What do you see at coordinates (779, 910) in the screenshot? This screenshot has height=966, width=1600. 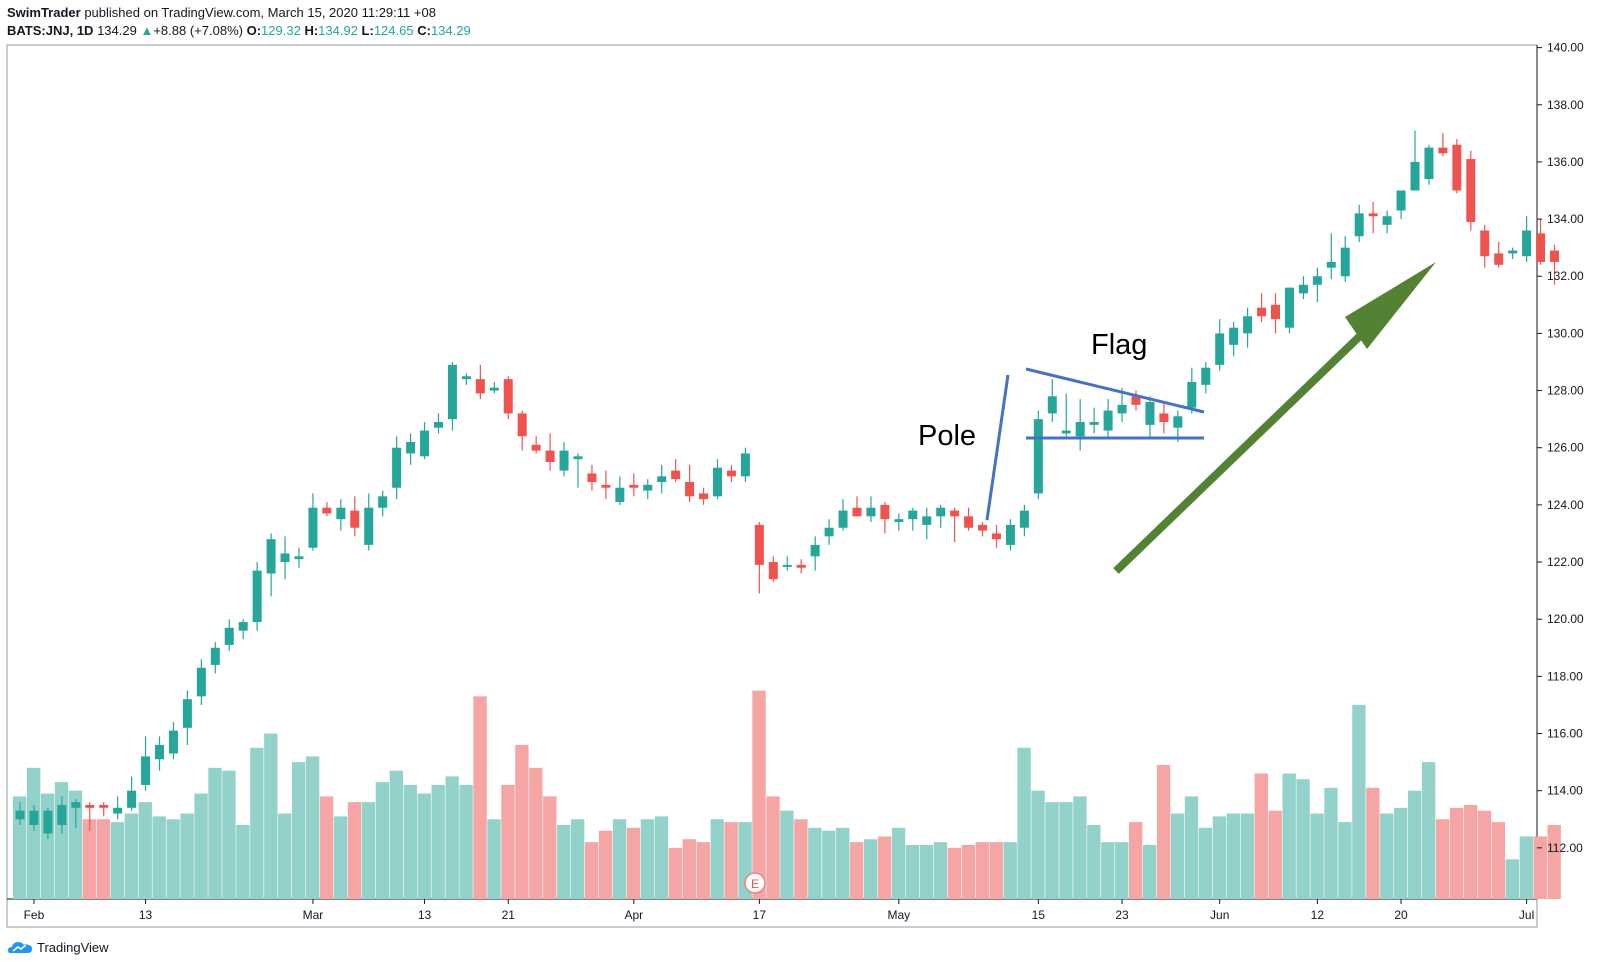 I see `time-axis: Feb 13 Mar 13 21 Apr 17 May 15 23 Jun 12 20 Jul` at bounding box center [779, 910].